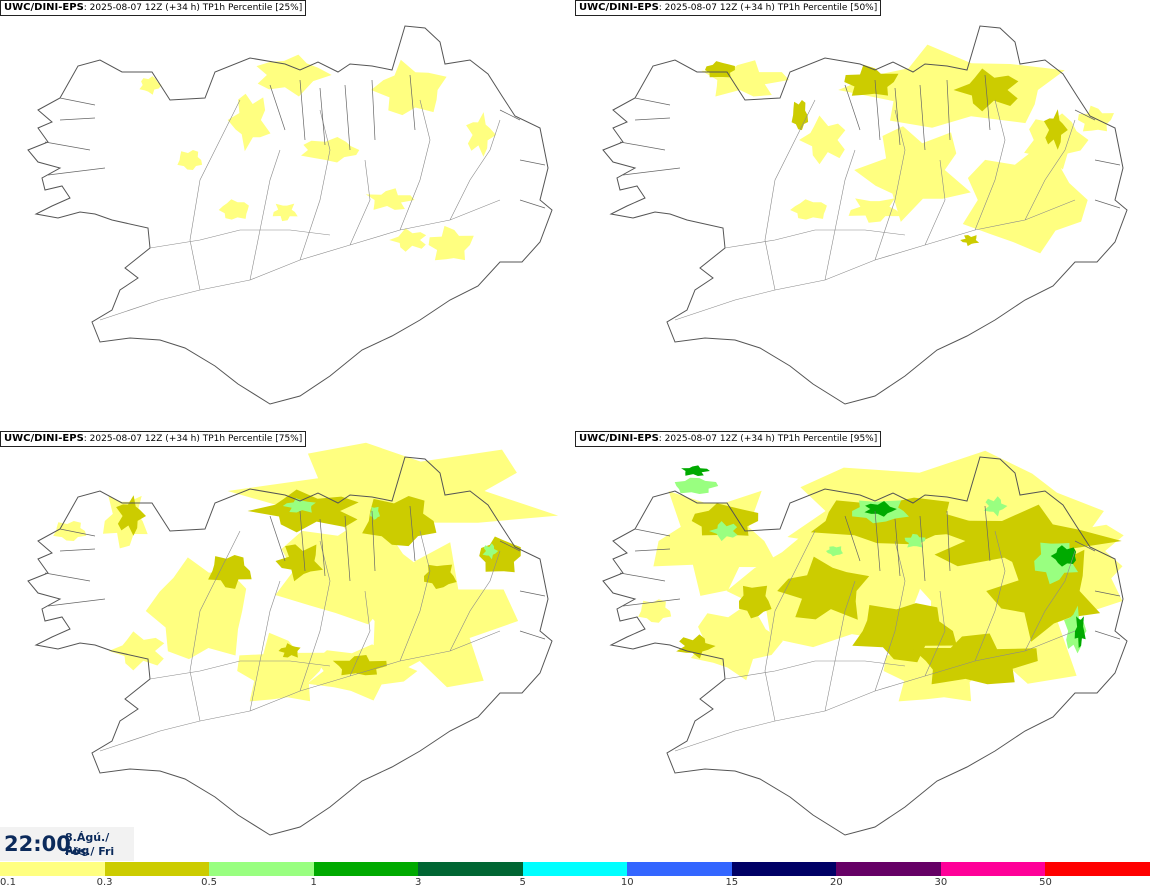 The height and width of the screenshot is (891, 1150). Describe the element at coordinates (1045, 882) in the screenshot. I see `legend-tick-label: 50` at that location.